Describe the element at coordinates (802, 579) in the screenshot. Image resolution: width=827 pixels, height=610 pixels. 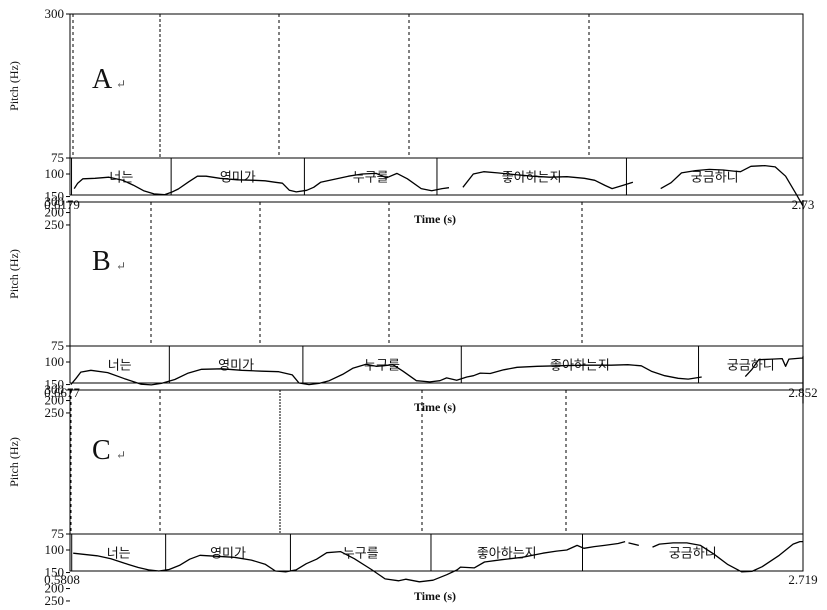
I see `x-end-label: 2.719` at that location.